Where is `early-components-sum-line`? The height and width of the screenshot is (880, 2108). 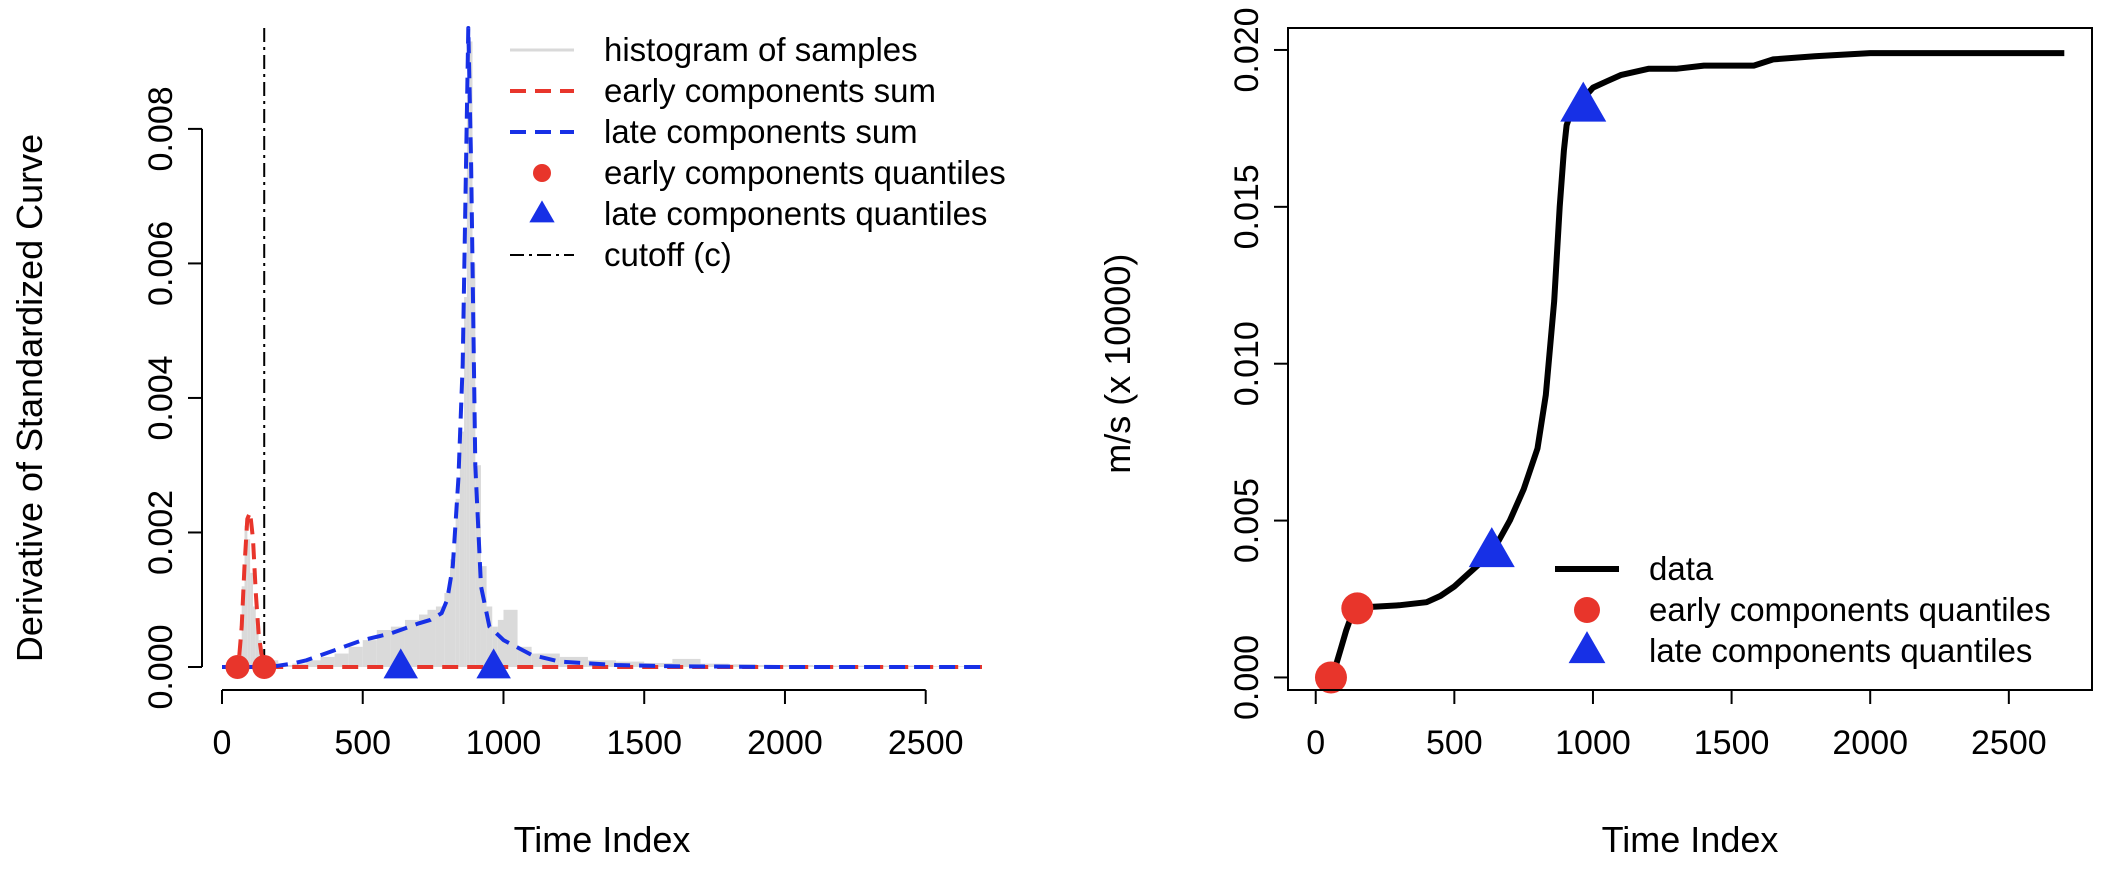 early-components-sum-line is located at coordinates (602, 589).